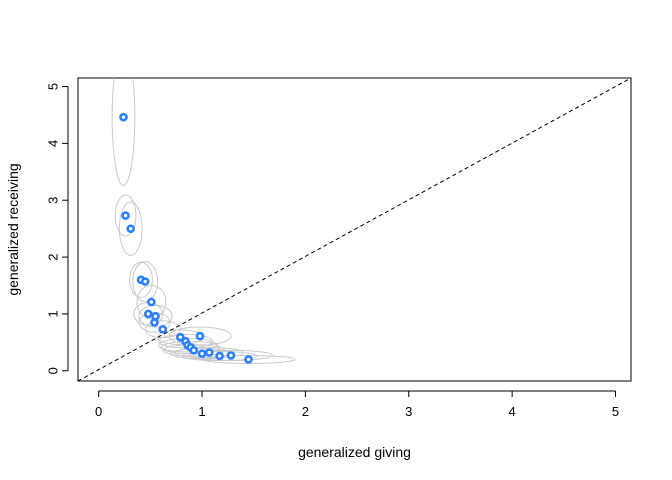  Describe the element at coordinates (52, 370) in the screenshot. I see `y-tick-label: 0` at that location.